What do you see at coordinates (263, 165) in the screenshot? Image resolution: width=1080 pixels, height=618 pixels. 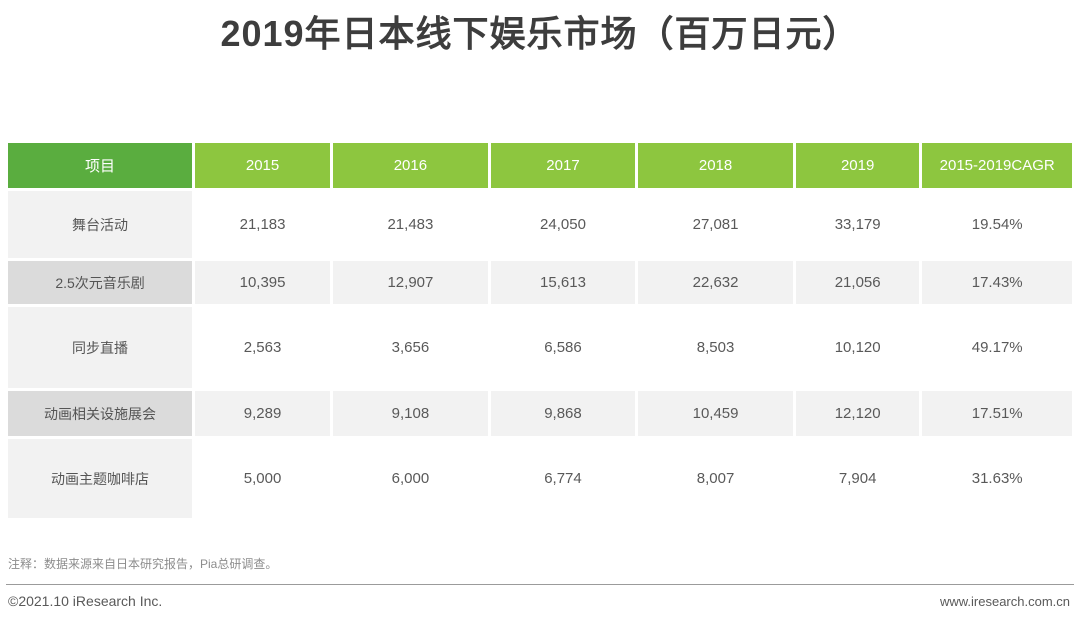 I see `header-cell-year: 2015` at bounding box center [263, 165].